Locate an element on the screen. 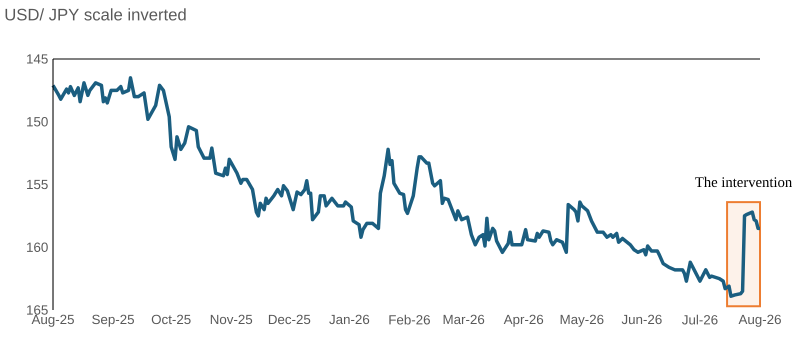 The image size is (795, 355). x-tick-label: May-26 is located at coordinates (582, 320).